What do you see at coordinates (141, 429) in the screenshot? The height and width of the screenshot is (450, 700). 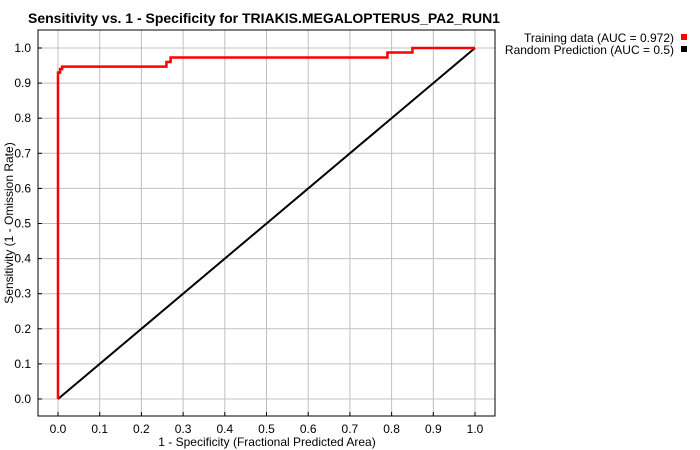 I see `x-tick-label: 0.2` at bounding box center [141, 429].